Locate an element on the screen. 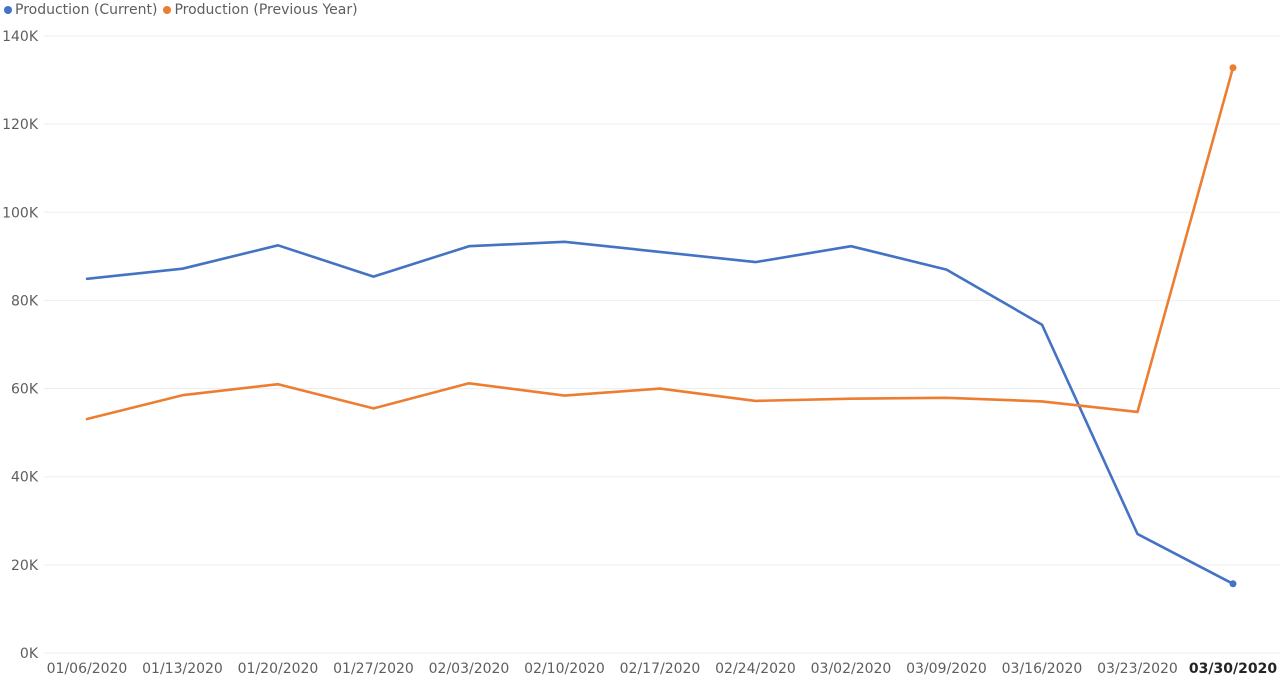 The image size is (1280, 687). x-tick-label: 02/10/2020 is located at coordinates (564, 669).